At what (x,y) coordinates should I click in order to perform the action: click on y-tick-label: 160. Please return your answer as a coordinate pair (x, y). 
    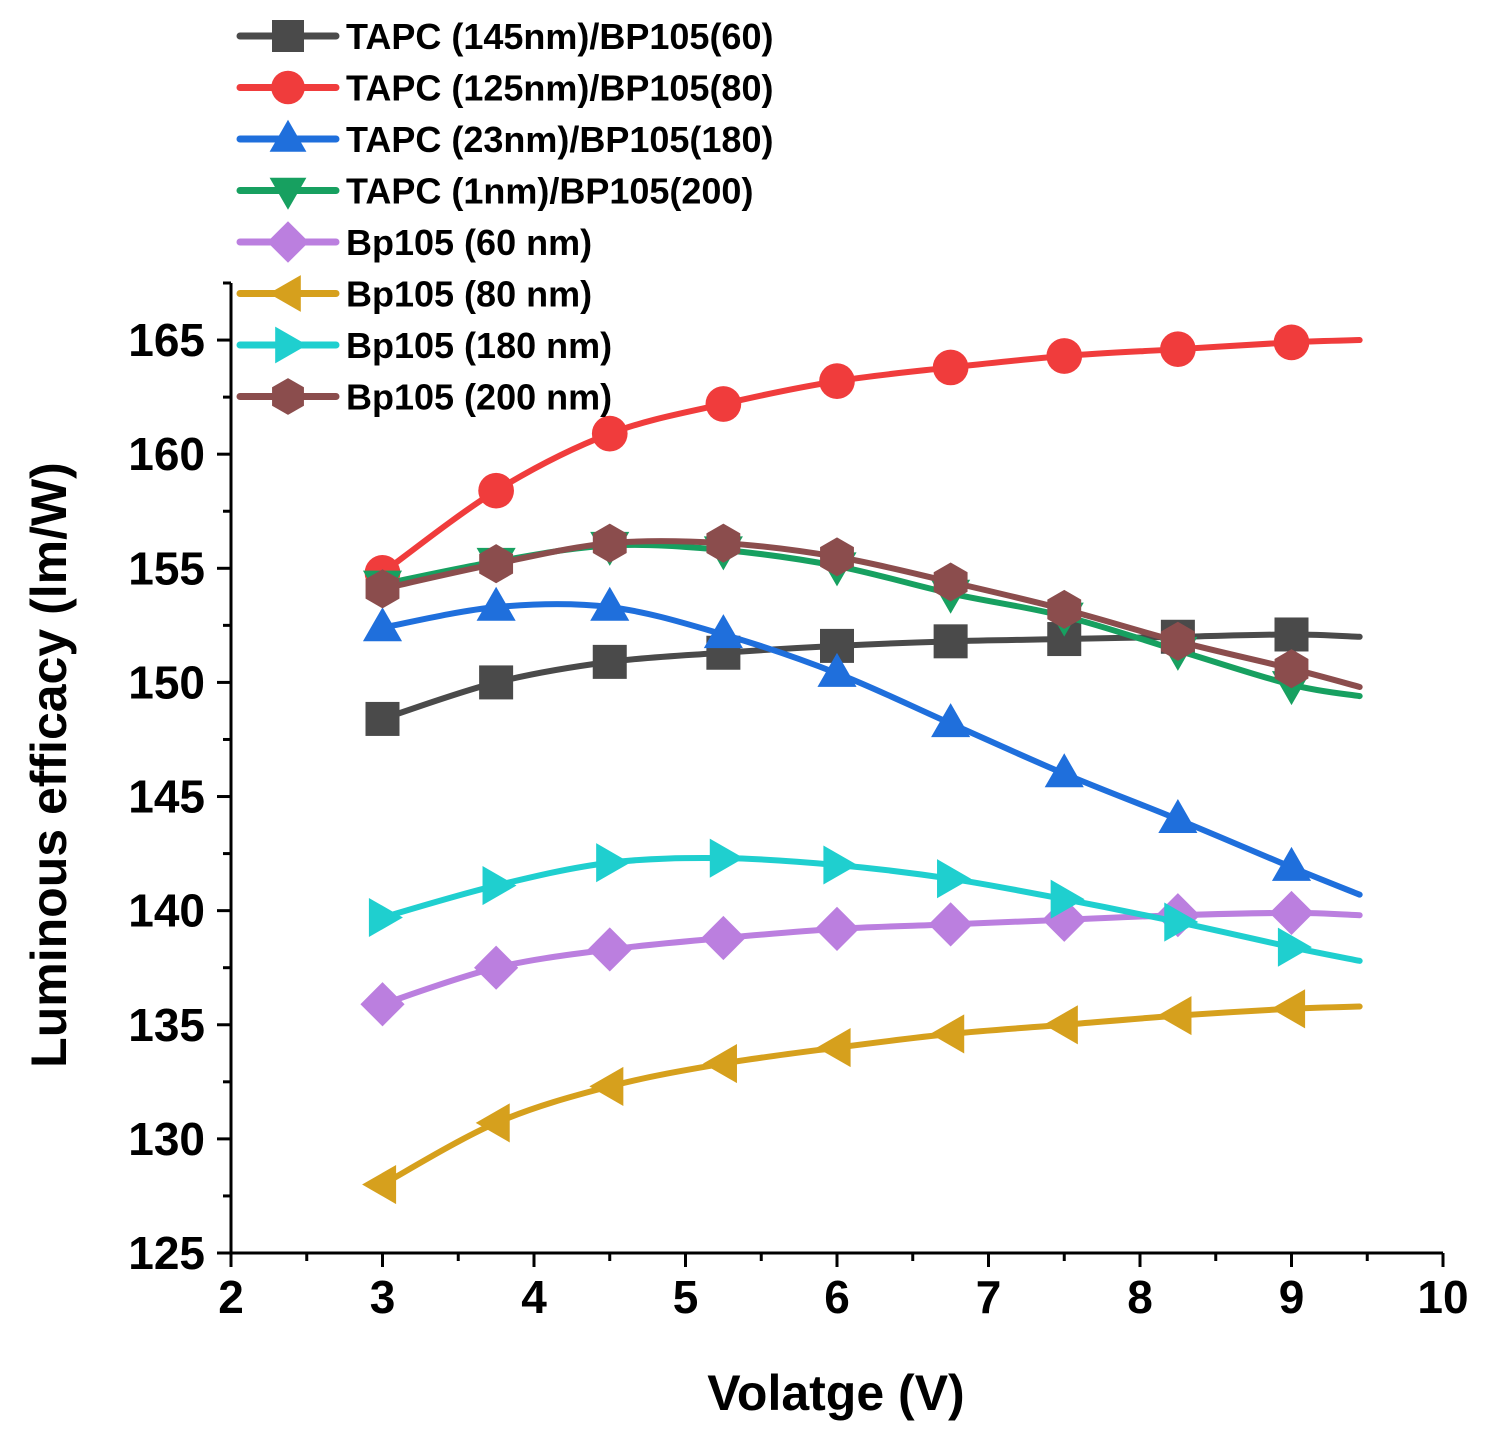
    Looking at the image, I should click on (166, 454).